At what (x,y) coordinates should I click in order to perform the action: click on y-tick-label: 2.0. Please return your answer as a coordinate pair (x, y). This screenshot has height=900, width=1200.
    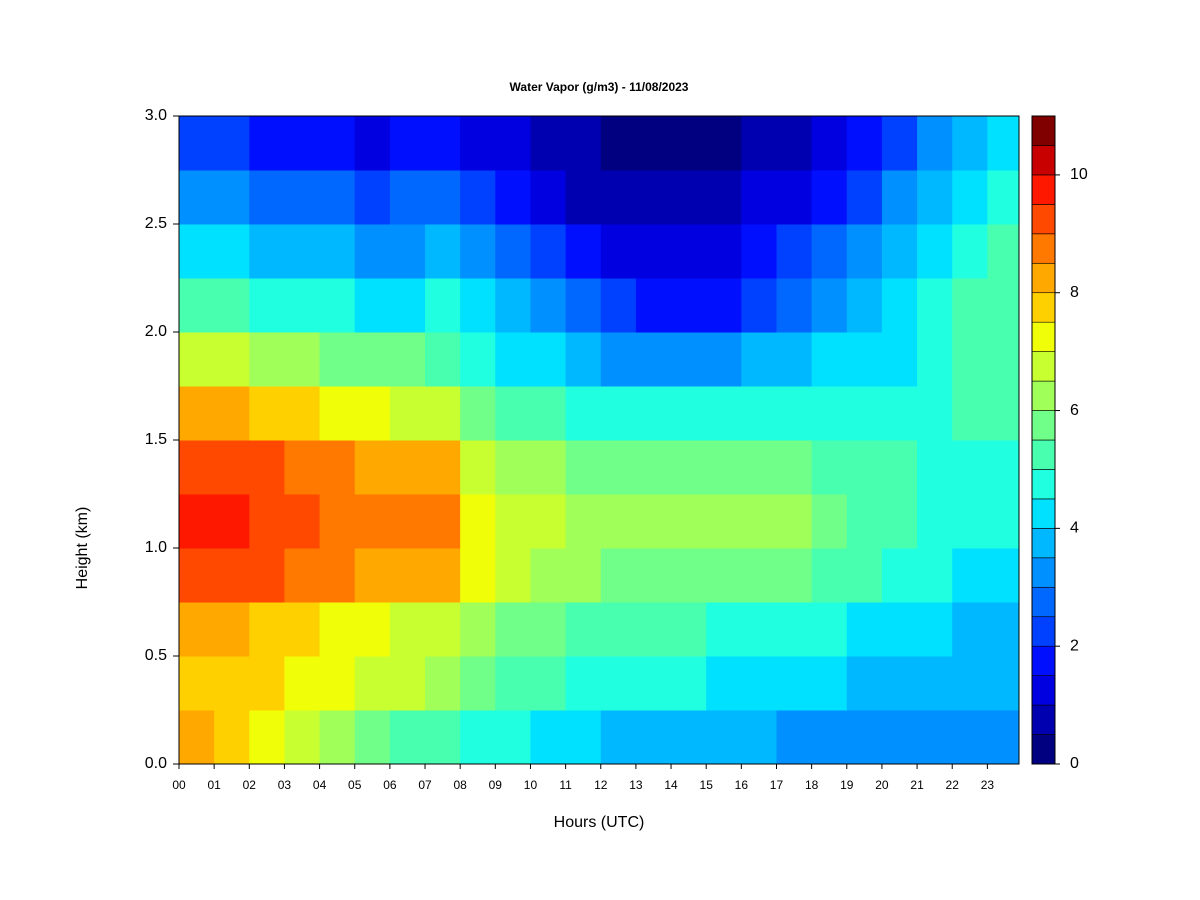
    Looking at the image, I should click on (156, 331).